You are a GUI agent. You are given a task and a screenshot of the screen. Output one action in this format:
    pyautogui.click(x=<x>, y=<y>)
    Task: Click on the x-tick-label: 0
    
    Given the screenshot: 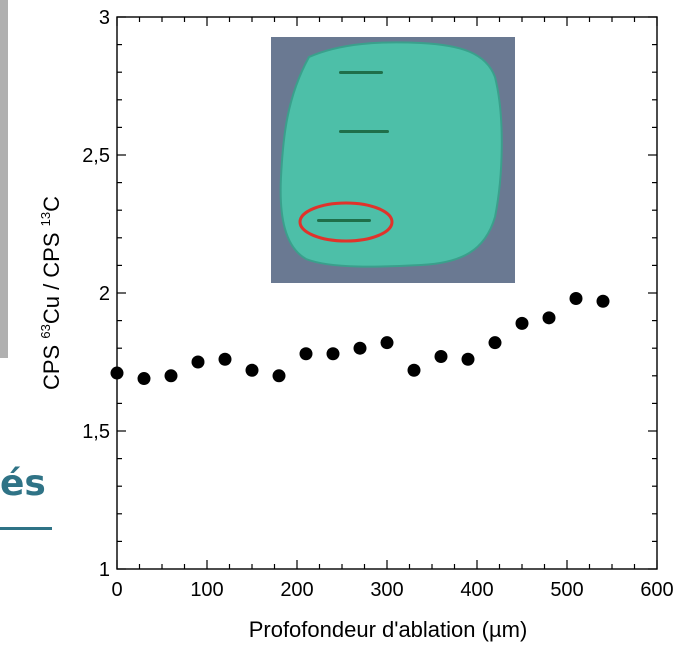 What is the action you would take?
    pyautogui.click(x=116, y=590)
    